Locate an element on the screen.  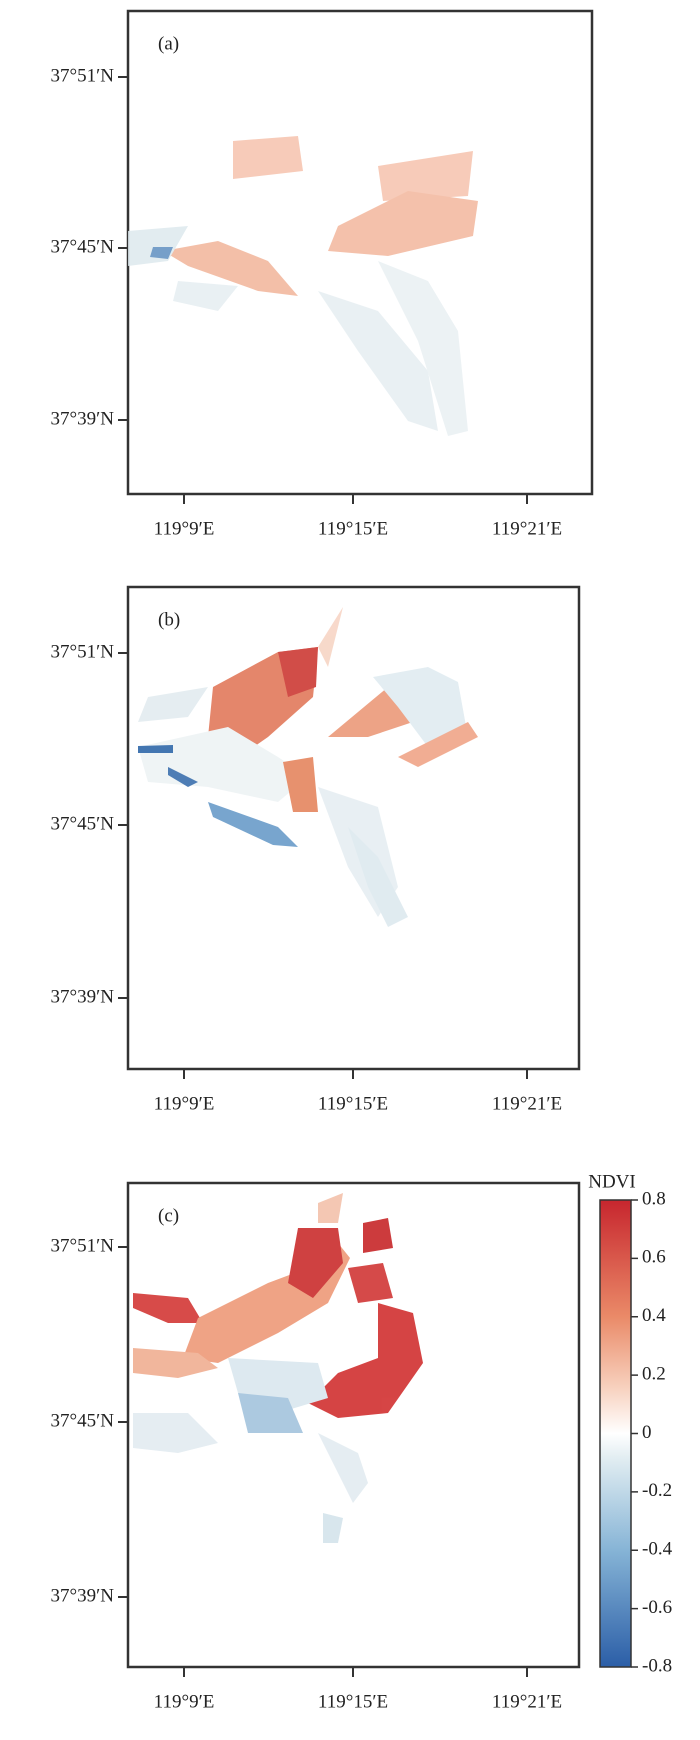
colorbar is located at coordinates (615, 1433).